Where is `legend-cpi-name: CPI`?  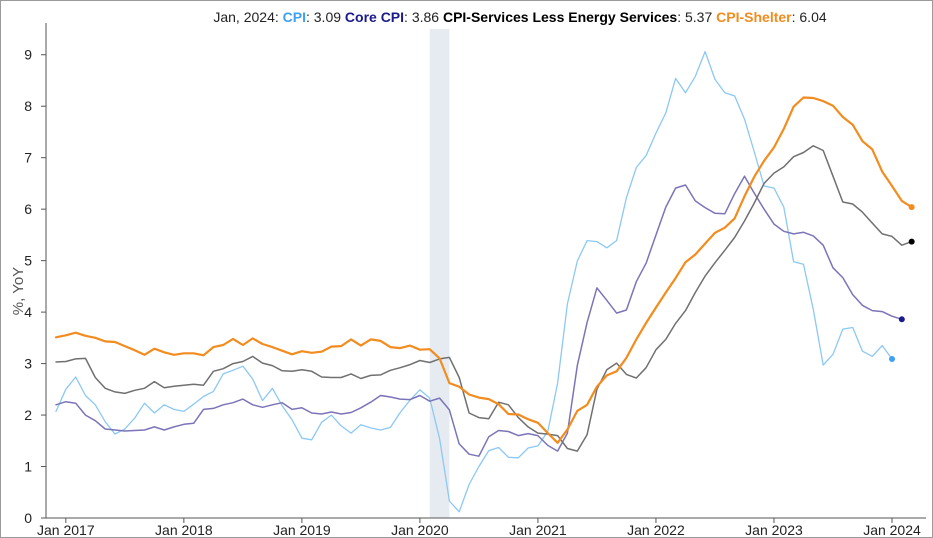 legend-cpi-name: CPI is located at coordinates (294, 17).